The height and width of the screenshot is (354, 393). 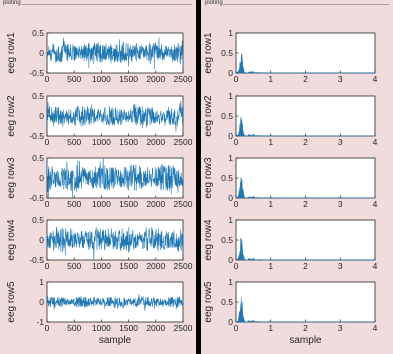 What do you see at coordinates (340, 204) in the screenshot?
I see `right-row3-xtick-label-3: 3` at bounding box center [340, 204].